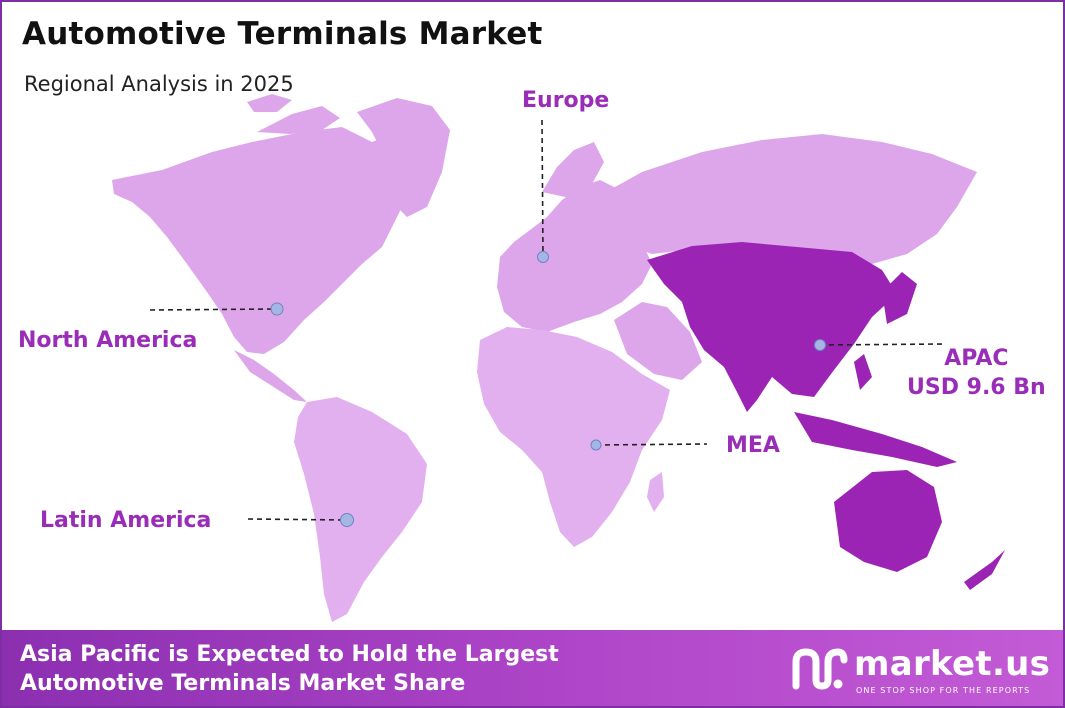  I want to click on page-subtitle: Regional Analysis in 2025, so click(159, 84).